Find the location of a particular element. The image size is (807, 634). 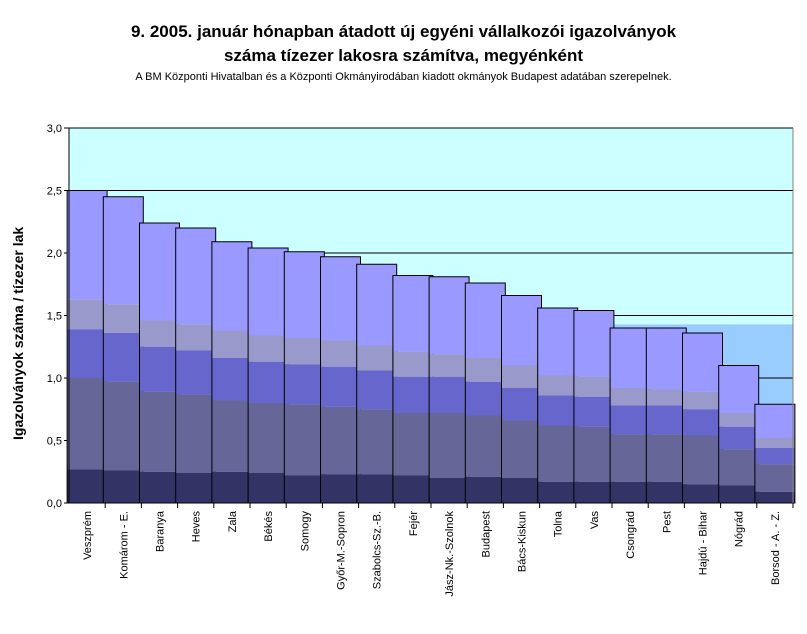

y-tick-label: 2,0 is located at coordinates (54, 254).